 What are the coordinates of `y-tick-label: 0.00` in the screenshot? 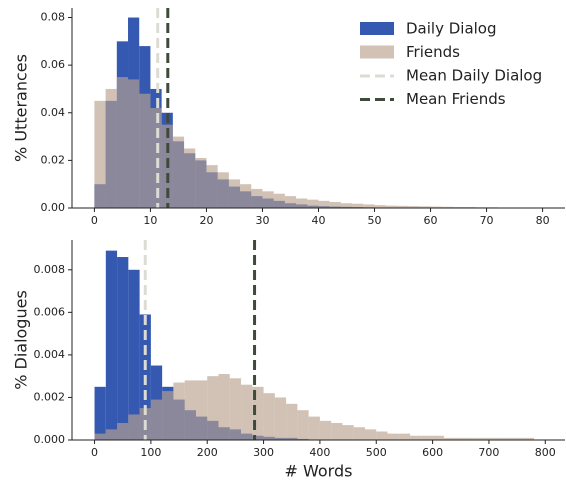 It's located at (53, 207).